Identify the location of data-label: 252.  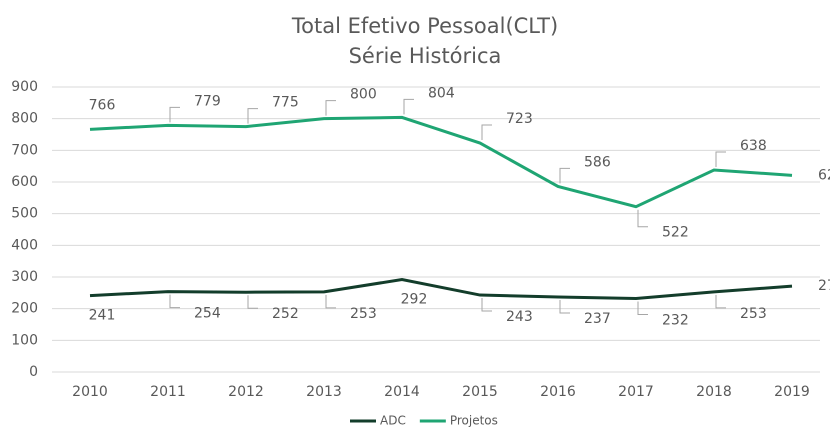
(285, 314).